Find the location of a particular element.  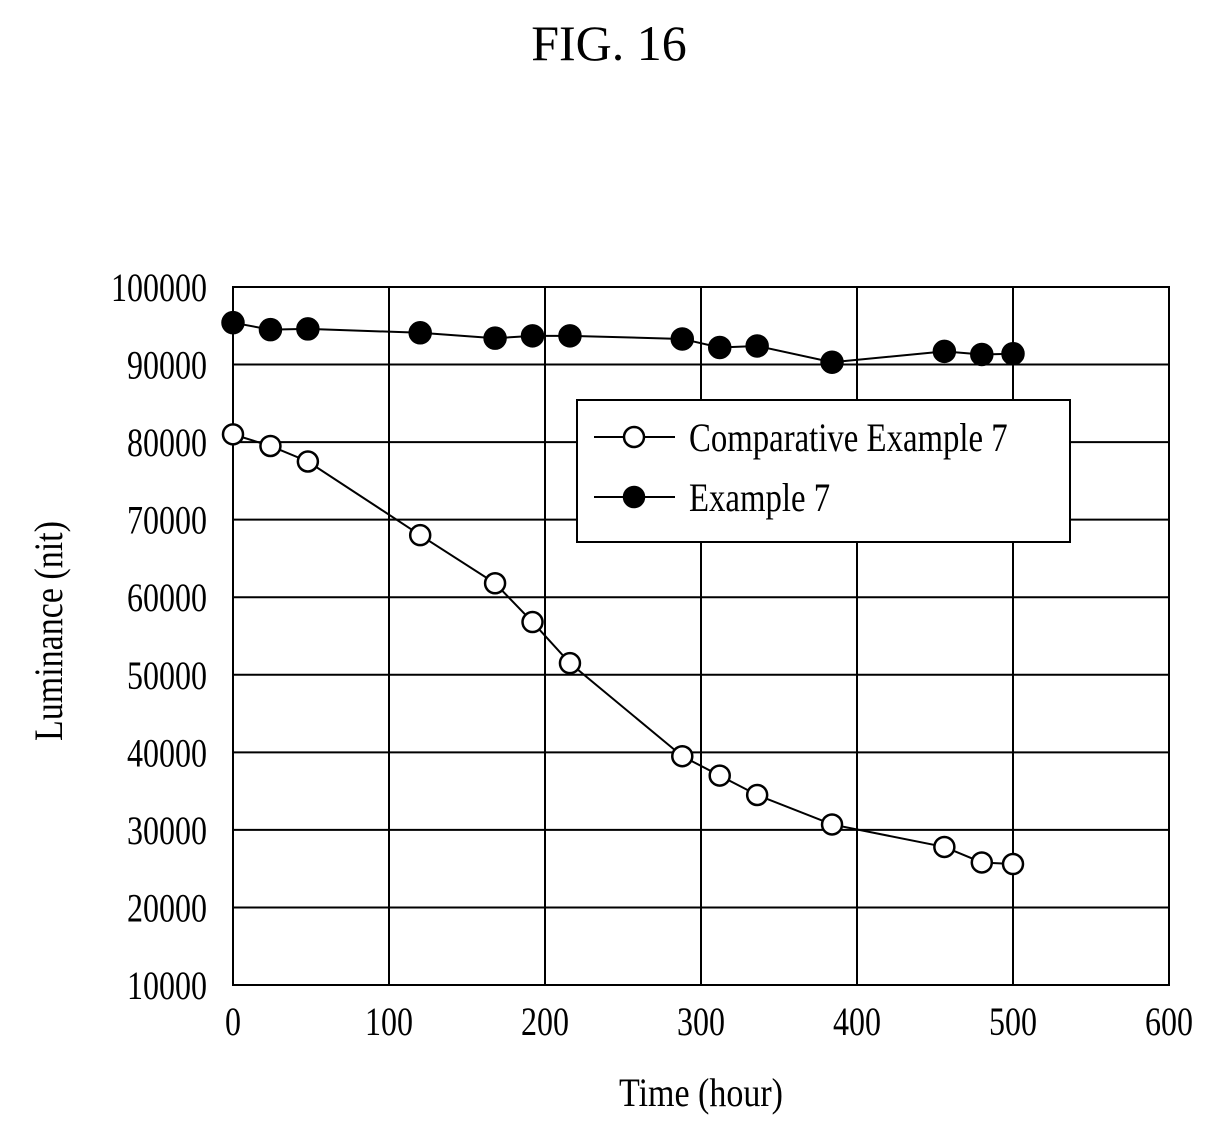

y-tick-label: 80000 is located at coordinates (167, 443).